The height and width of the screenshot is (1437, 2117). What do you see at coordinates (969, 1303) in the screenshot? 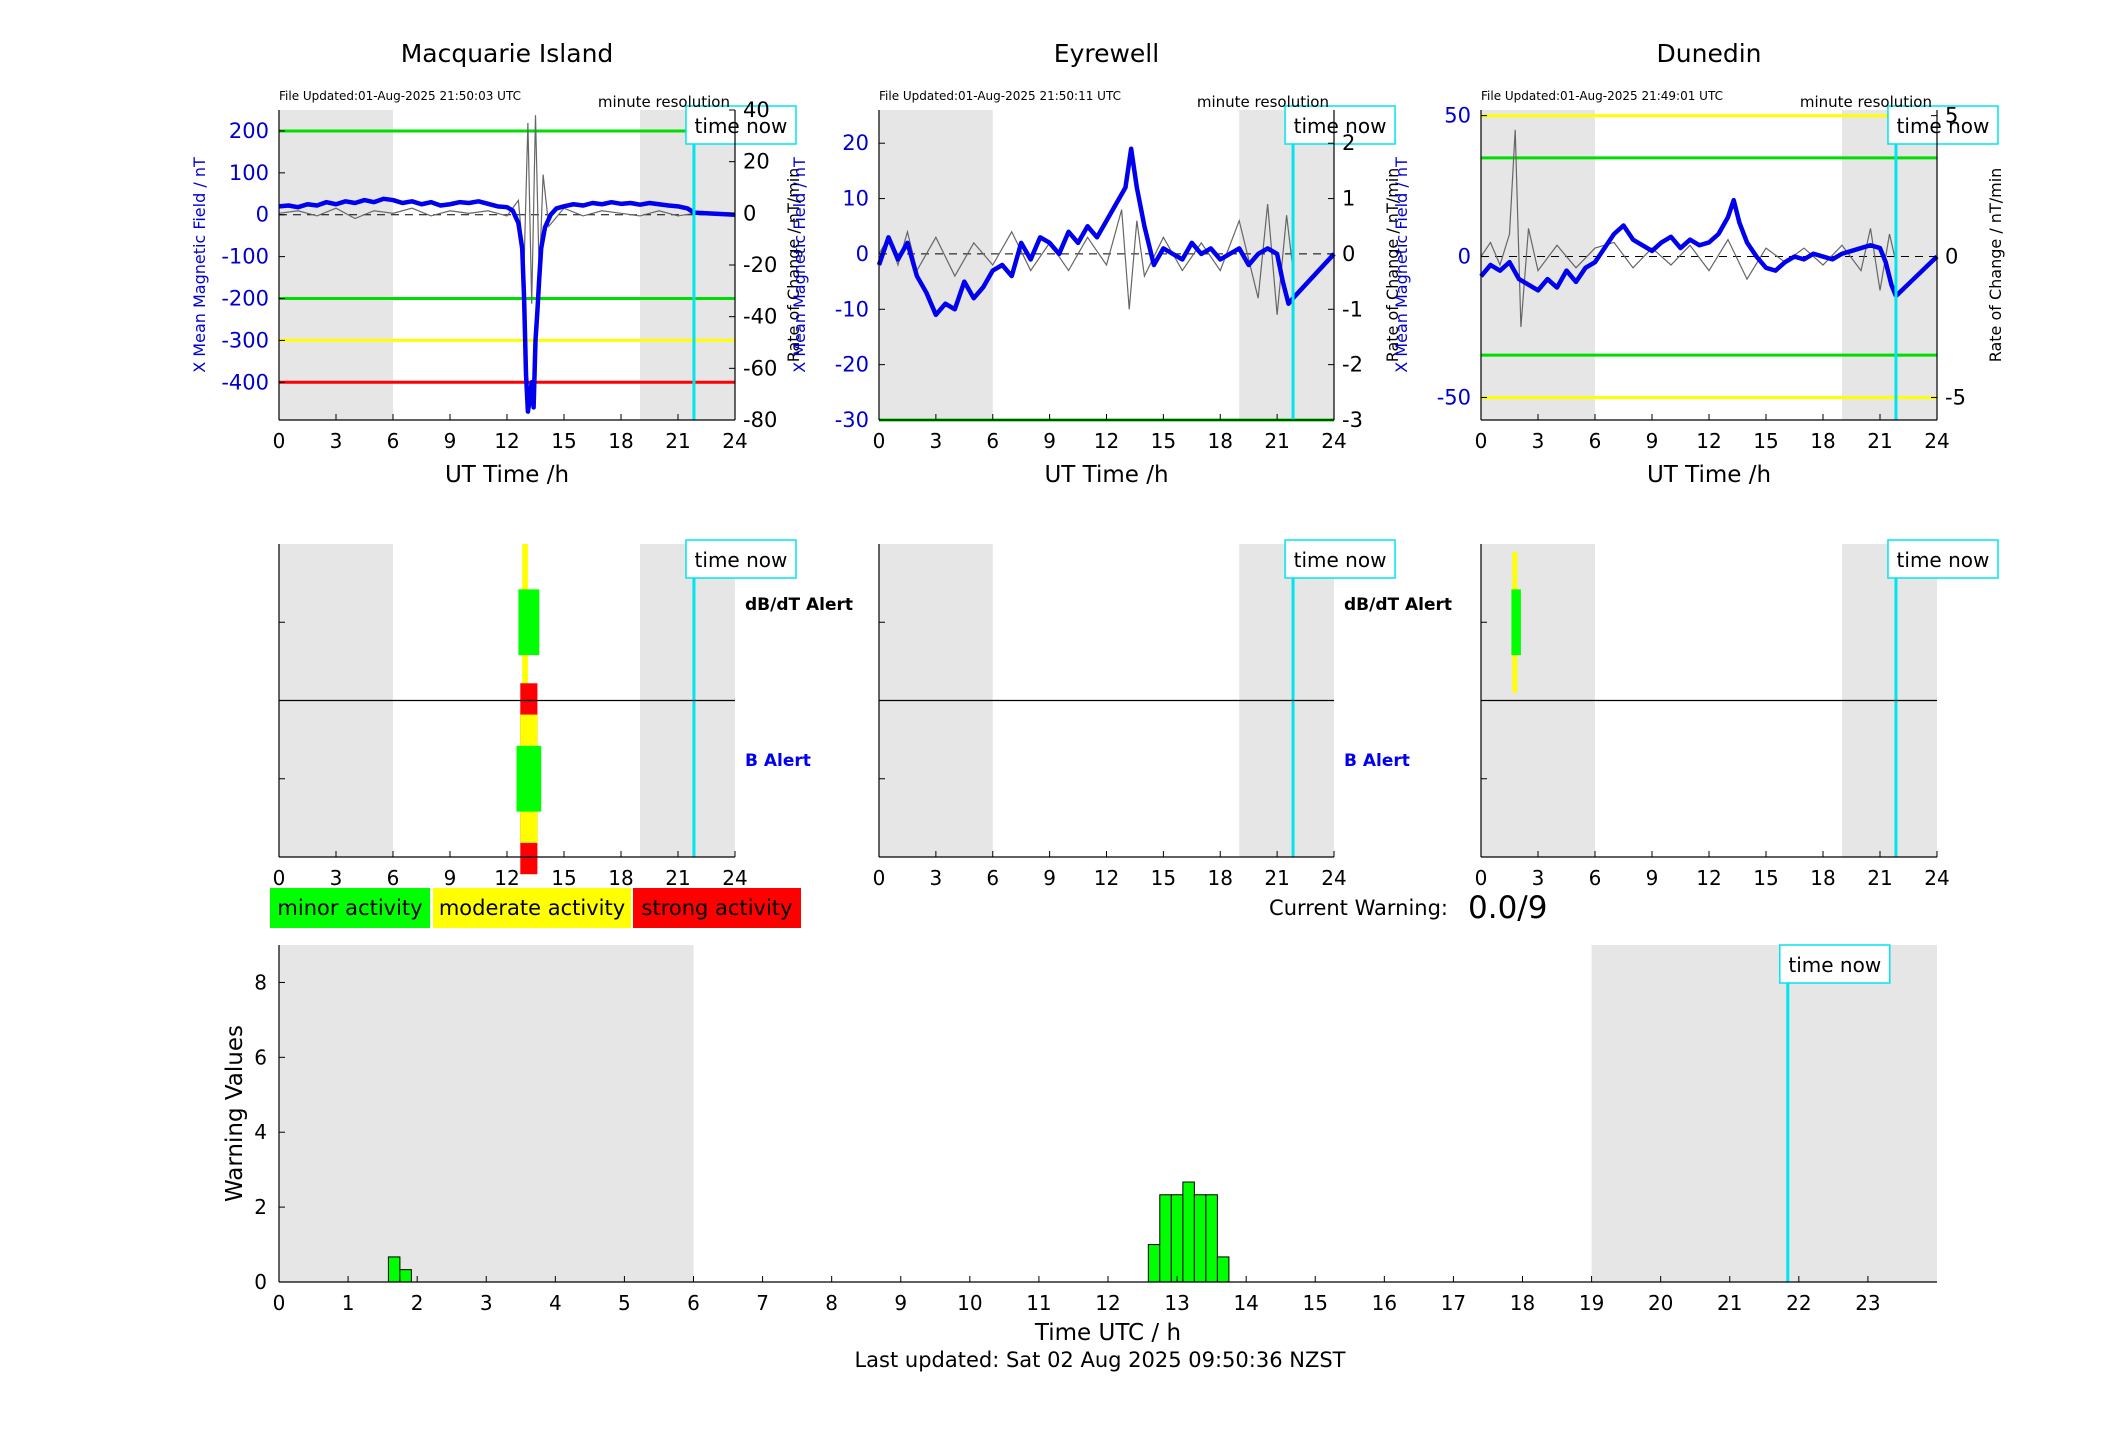
I see `warning-chart-xtick-label: 10` at bounding box center [969, 1303].